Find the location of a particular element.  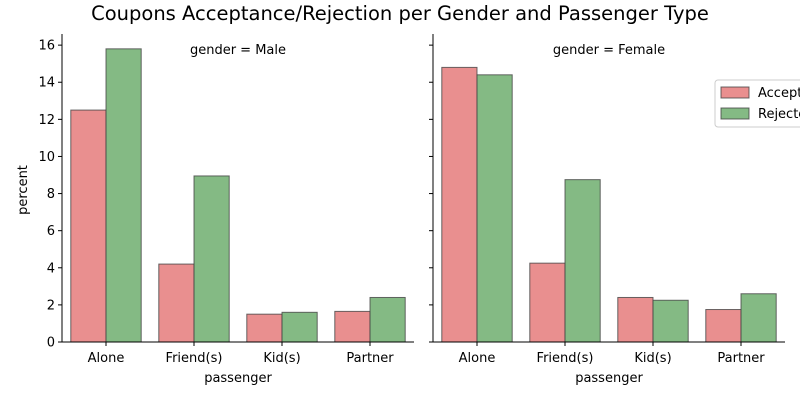

legend-swatch-rejected is located at coordinates (735, 113).